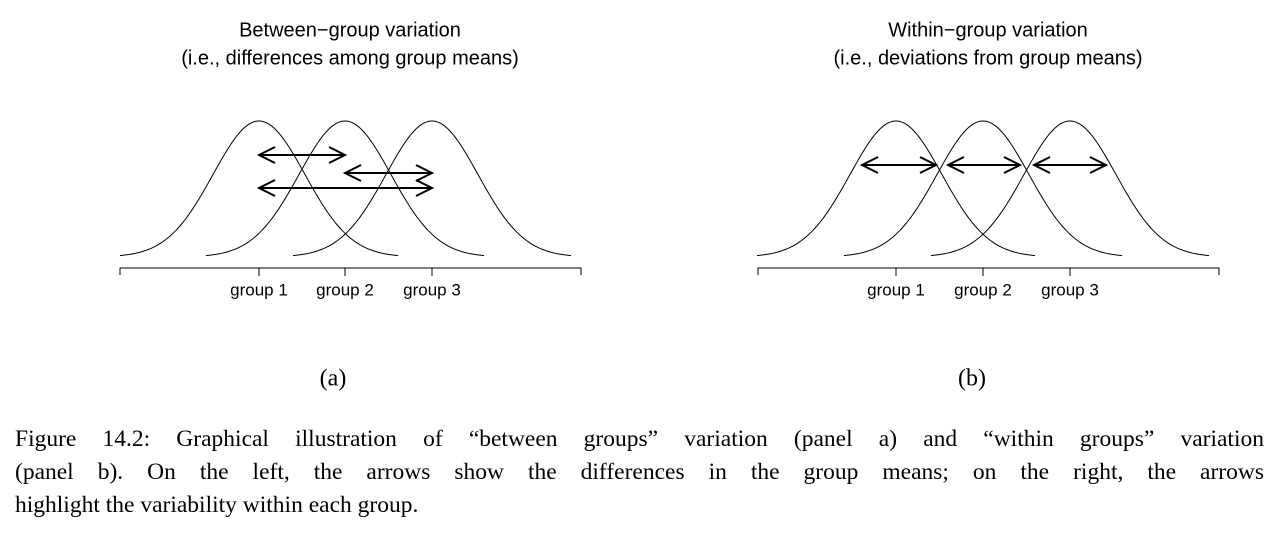 Image resolution: width=1281 pixels, height=534 pixels. What do you see at coordinates (350, 58) in the screenshot?
I see `panel-title: (i.e., differences among group means)` at bounding box center [350, 58].